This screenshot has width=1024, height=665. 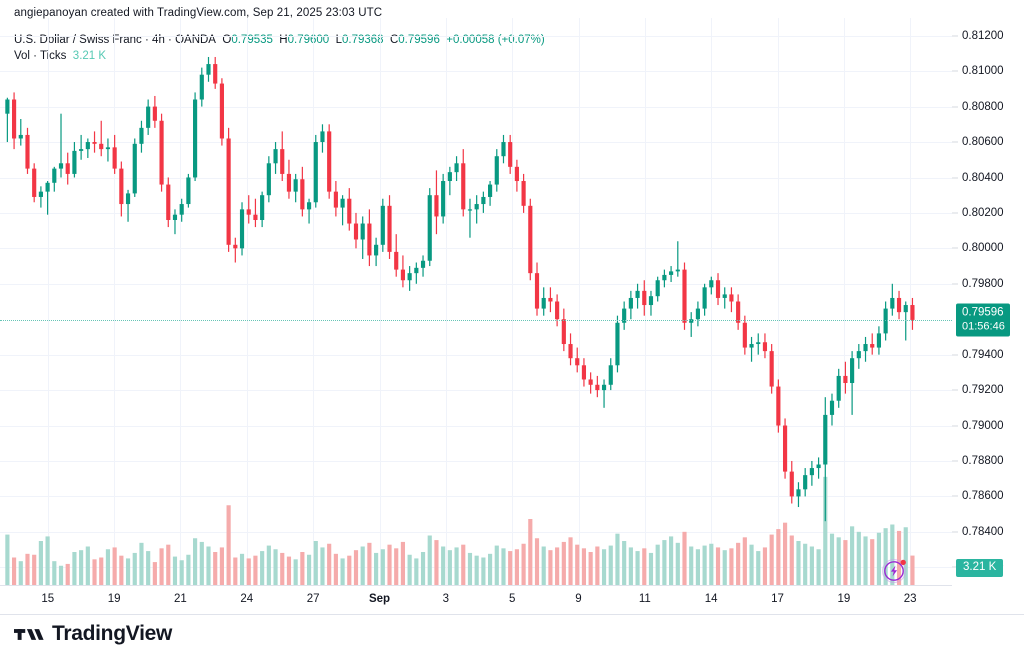 What do you see at coordinates (983, 248) in the screenshot?
I see `price-tick-label: 0.80000` at bounding box center [983, 248].